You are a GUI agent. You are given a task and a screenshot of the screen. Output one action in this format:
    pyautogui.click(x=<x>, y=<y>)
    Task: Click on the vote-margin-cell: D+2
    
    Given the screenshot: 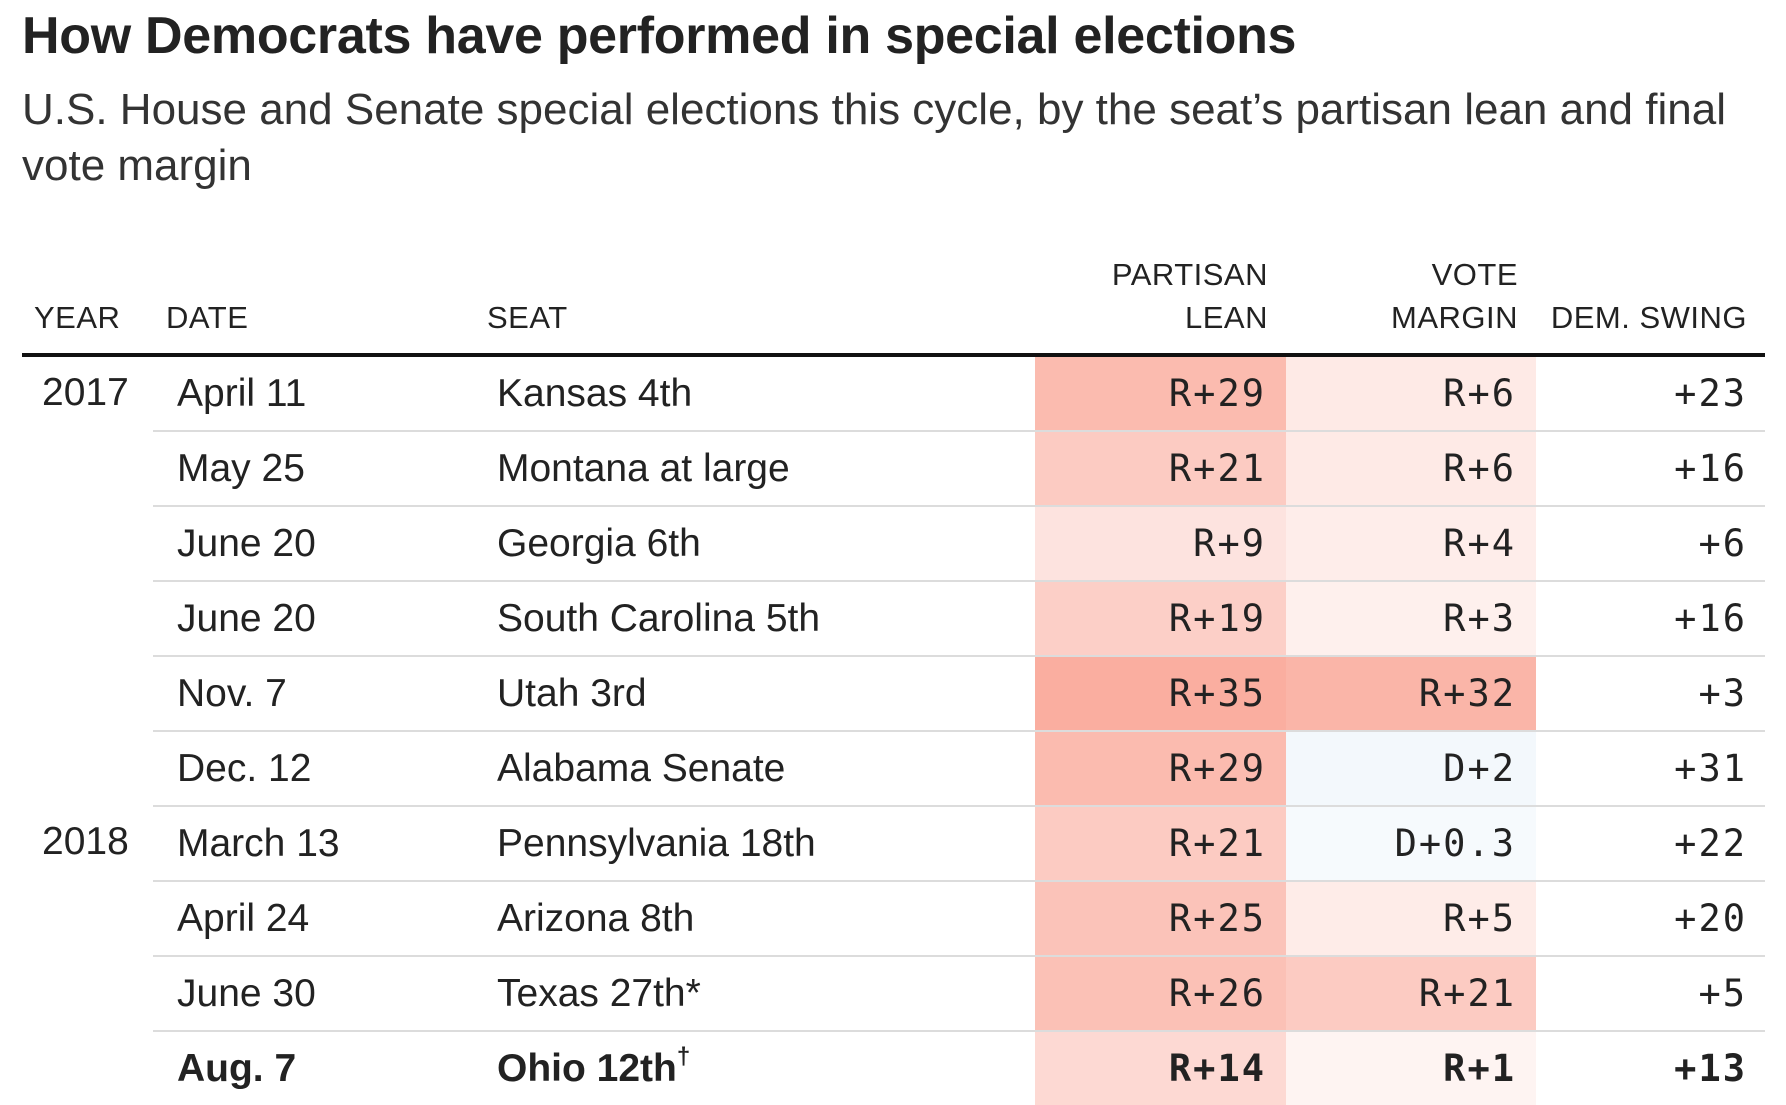 What is the action you would take?
    pyautogui.click(x=1411, y=769)
    